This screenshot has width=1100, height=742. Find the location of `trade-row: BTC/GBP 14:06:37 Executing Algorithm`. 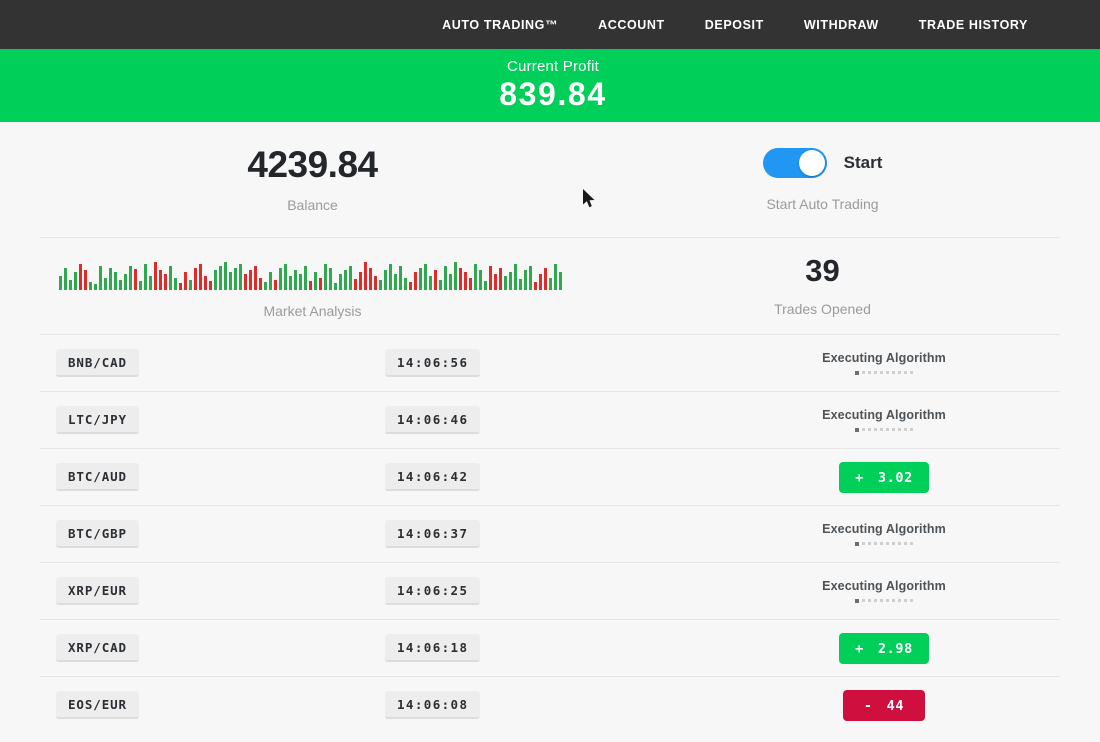

trade-row: BTC/GBP 14:06:37 Executing Algorithm is located at coordinates (550, 533).